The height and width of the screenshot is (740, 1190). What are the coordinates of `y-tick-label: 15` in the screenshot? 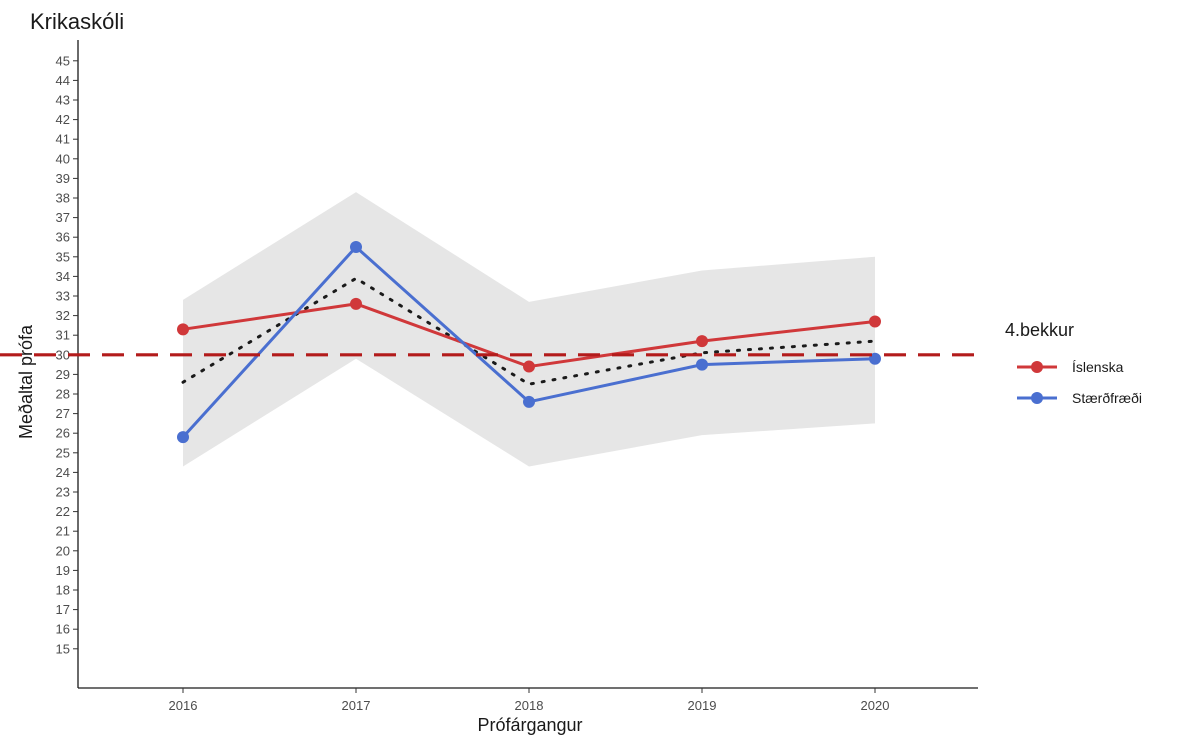 It's located at (63, 648).